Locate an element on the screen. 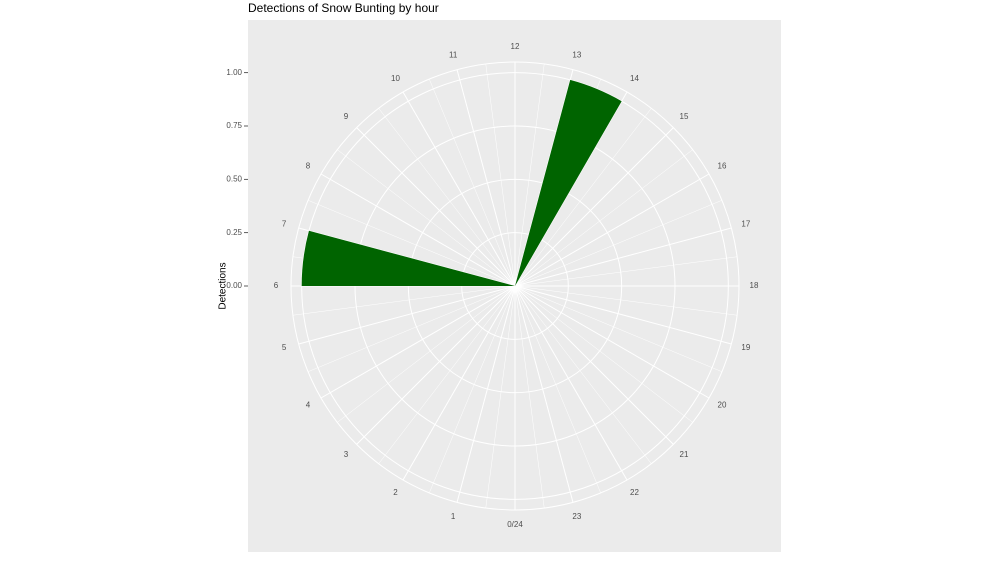 This screenshot has width=1000, height=579. x-tick-label: 20 is located at coordinates (722, 405).